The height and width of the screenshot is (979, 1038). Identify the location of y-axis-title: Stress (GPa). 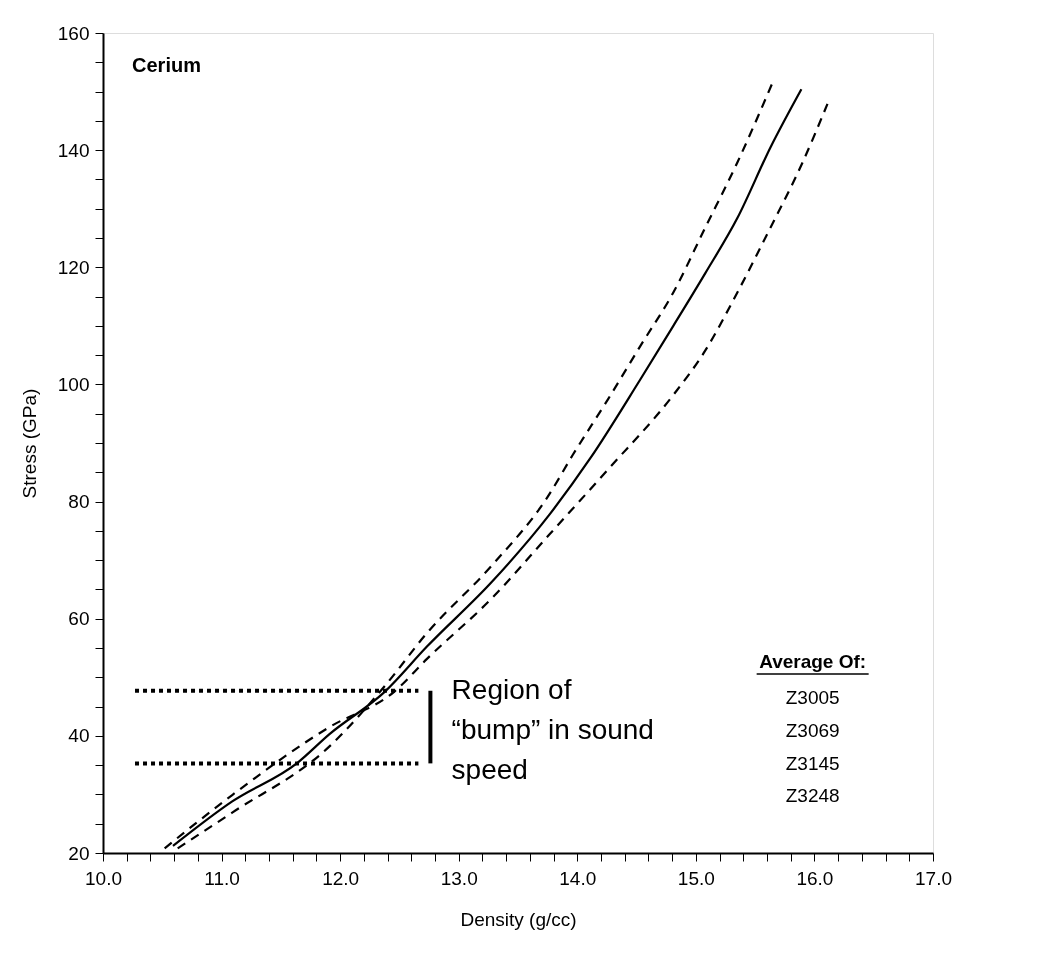
(29, 443).